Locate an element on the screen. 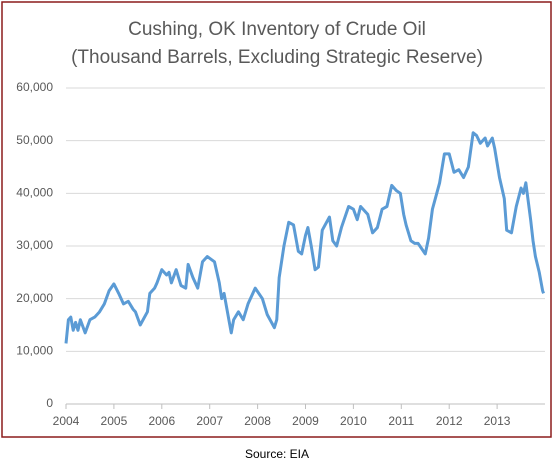 Image resolution: width=555 pixels, height=471 pixels. y-tick-label: 40,000 is located at coordinates (34, 193).